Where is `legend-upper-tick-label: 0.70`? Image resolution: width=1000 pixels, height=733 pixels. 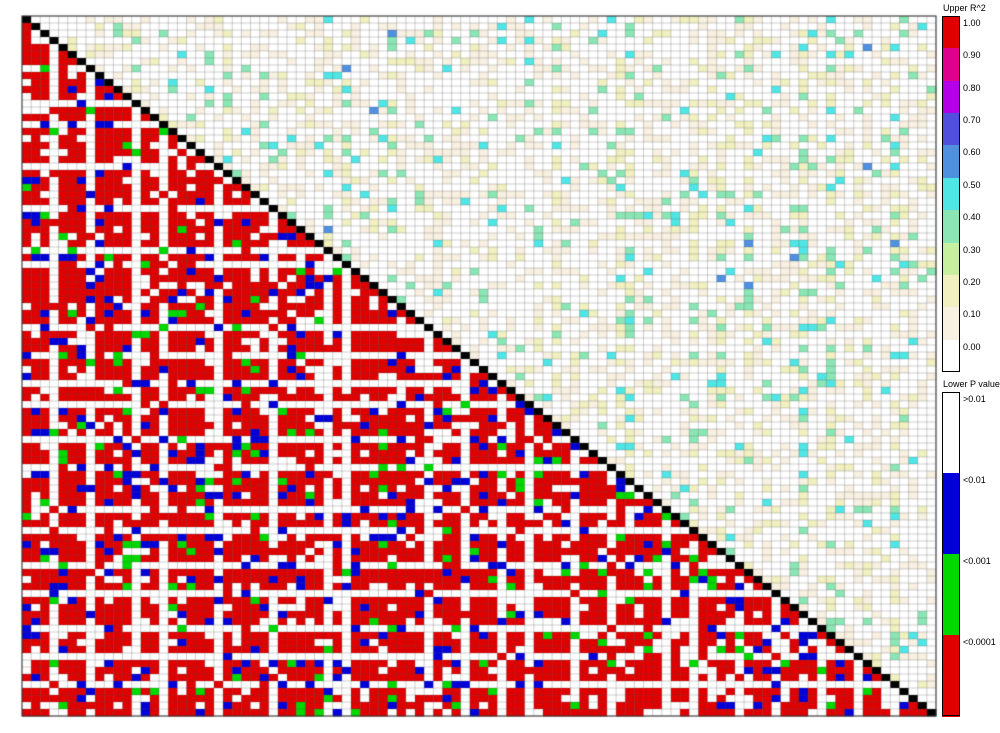
legend-upper-tick-label: 0.70 is located at coordinates (972, 120).